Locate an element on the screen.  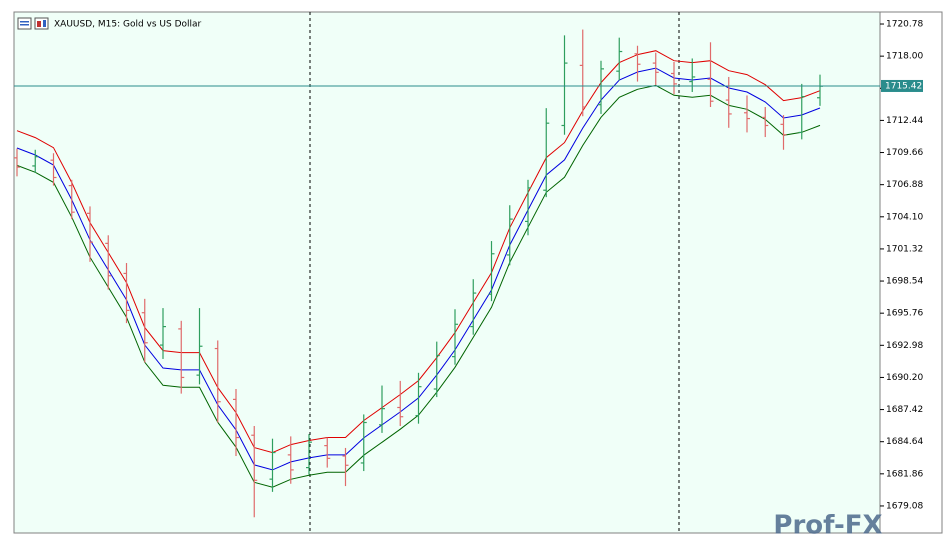
y-tick-label: 1698.54 is located at coordinates (904, 282).